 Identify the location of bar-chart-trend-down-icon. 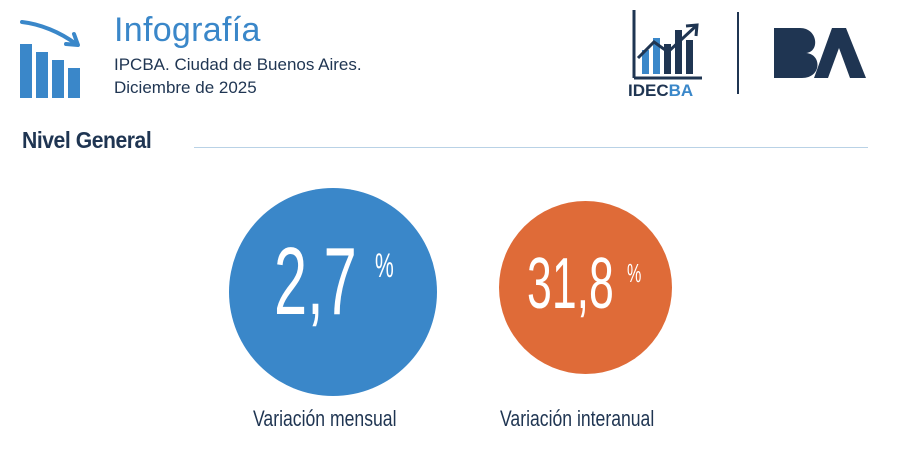
(54, 56).